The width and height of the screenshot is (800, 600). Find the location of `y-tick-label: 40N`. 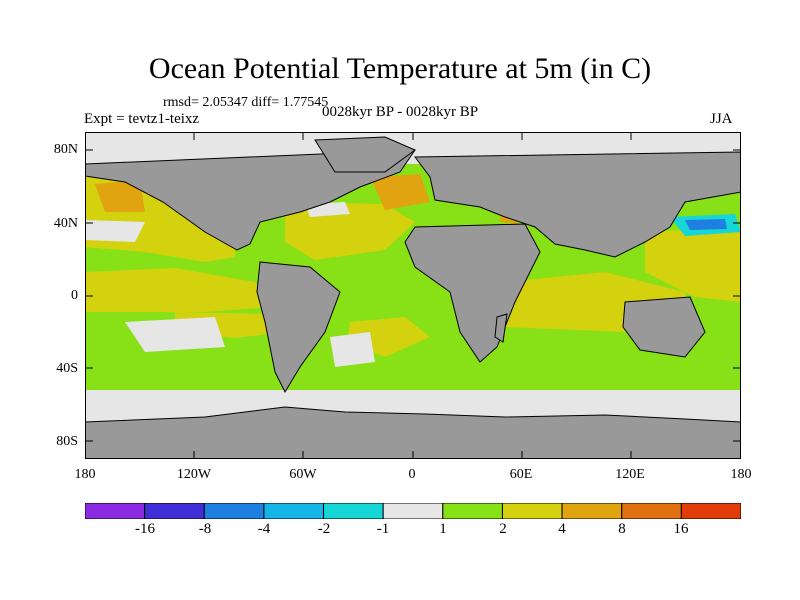

y-tick-label: 40N is located at coordinates (65, 223).